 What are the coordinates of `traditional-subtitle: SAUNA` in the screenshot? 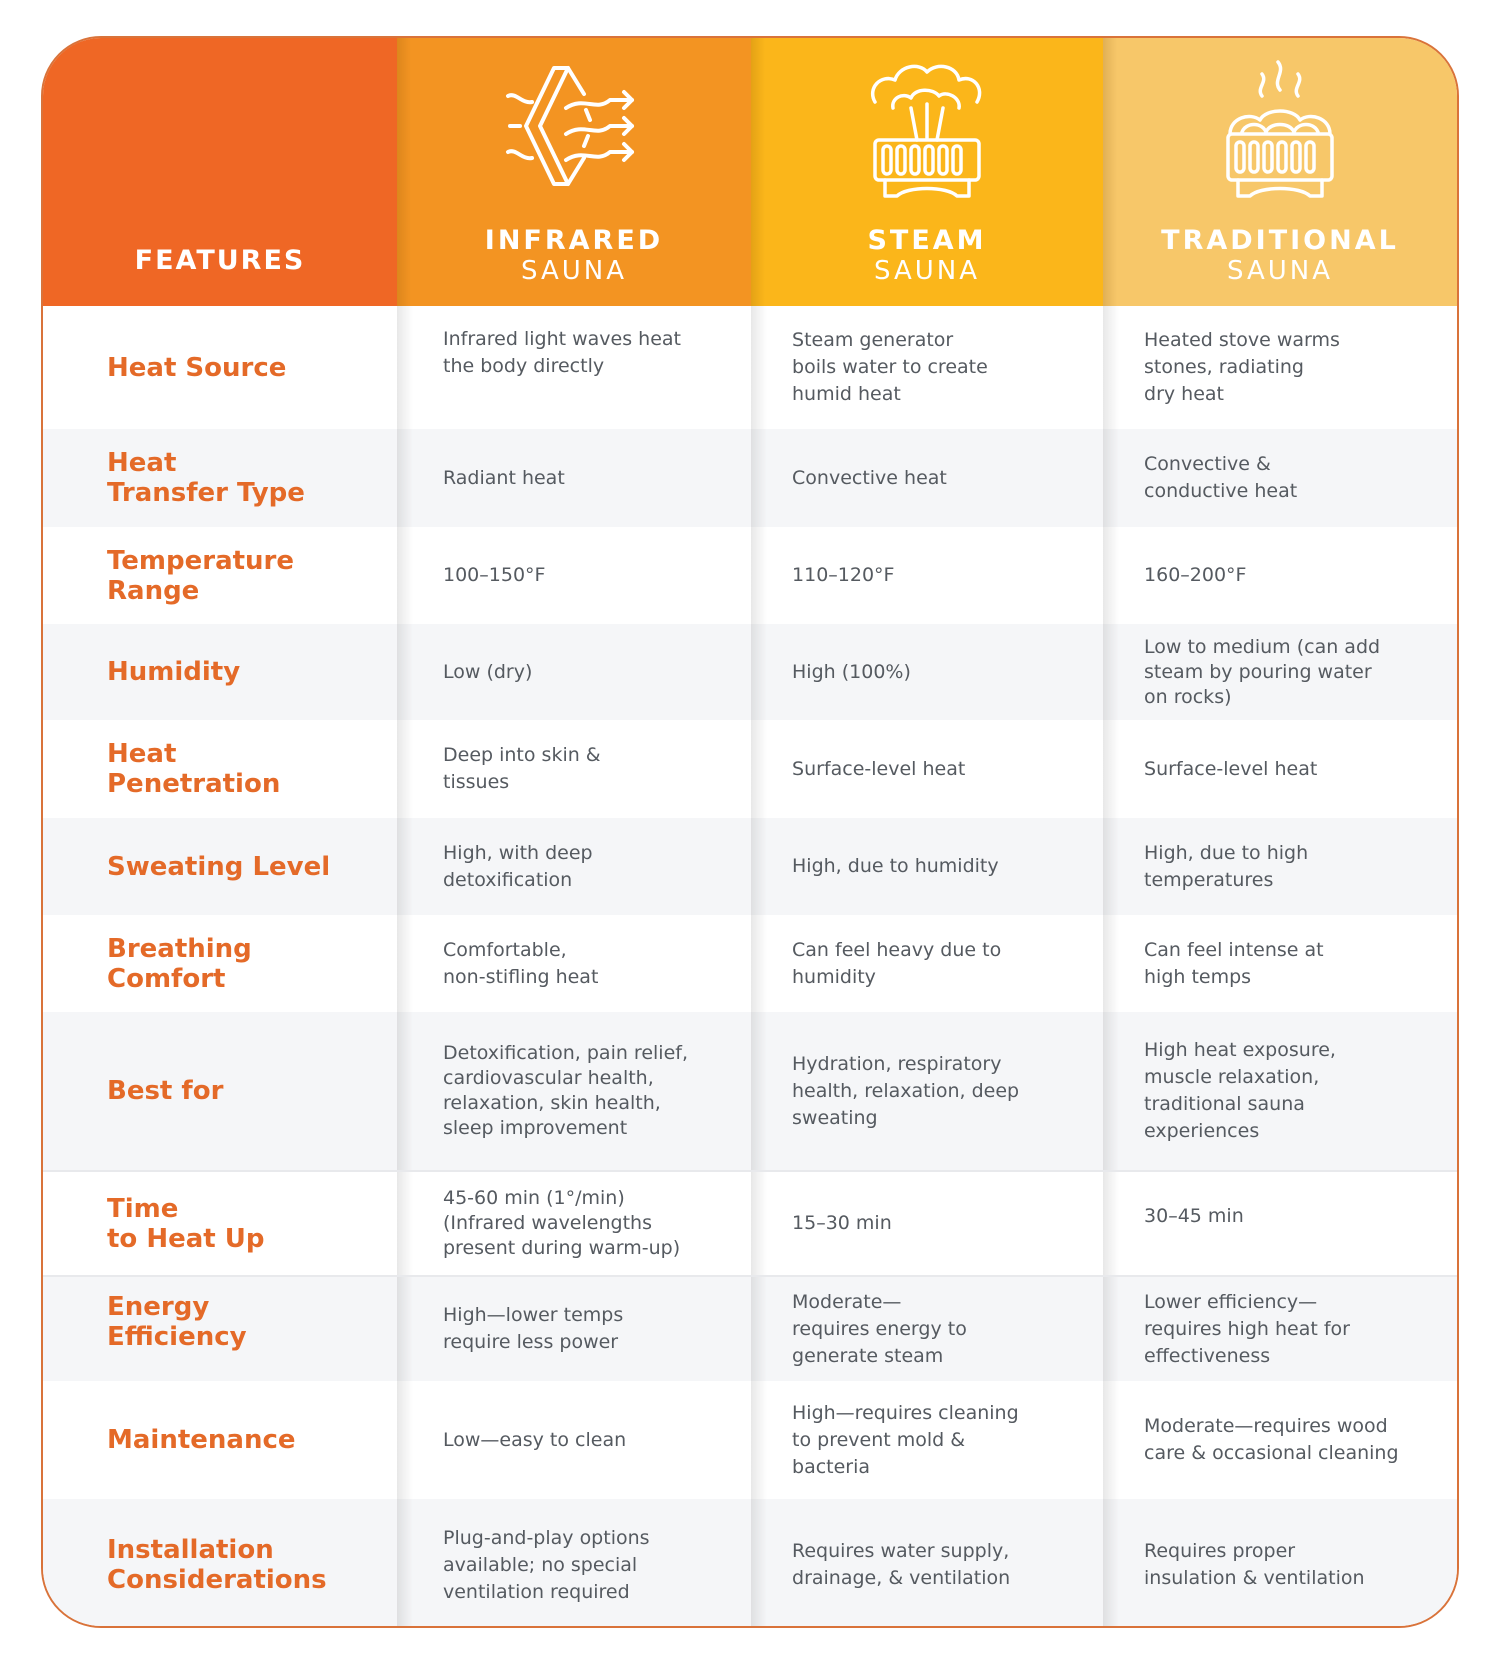 It's located at (1280, 271).